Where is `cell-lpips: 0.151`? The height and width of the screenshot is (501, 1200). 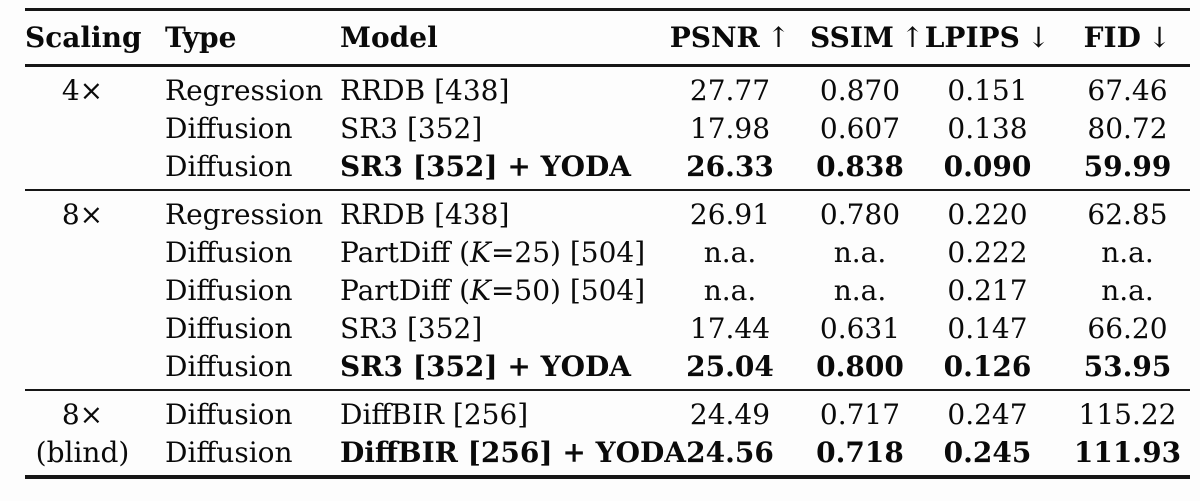 cell-lpips: 0.151 is located at coordinates (987, 90).